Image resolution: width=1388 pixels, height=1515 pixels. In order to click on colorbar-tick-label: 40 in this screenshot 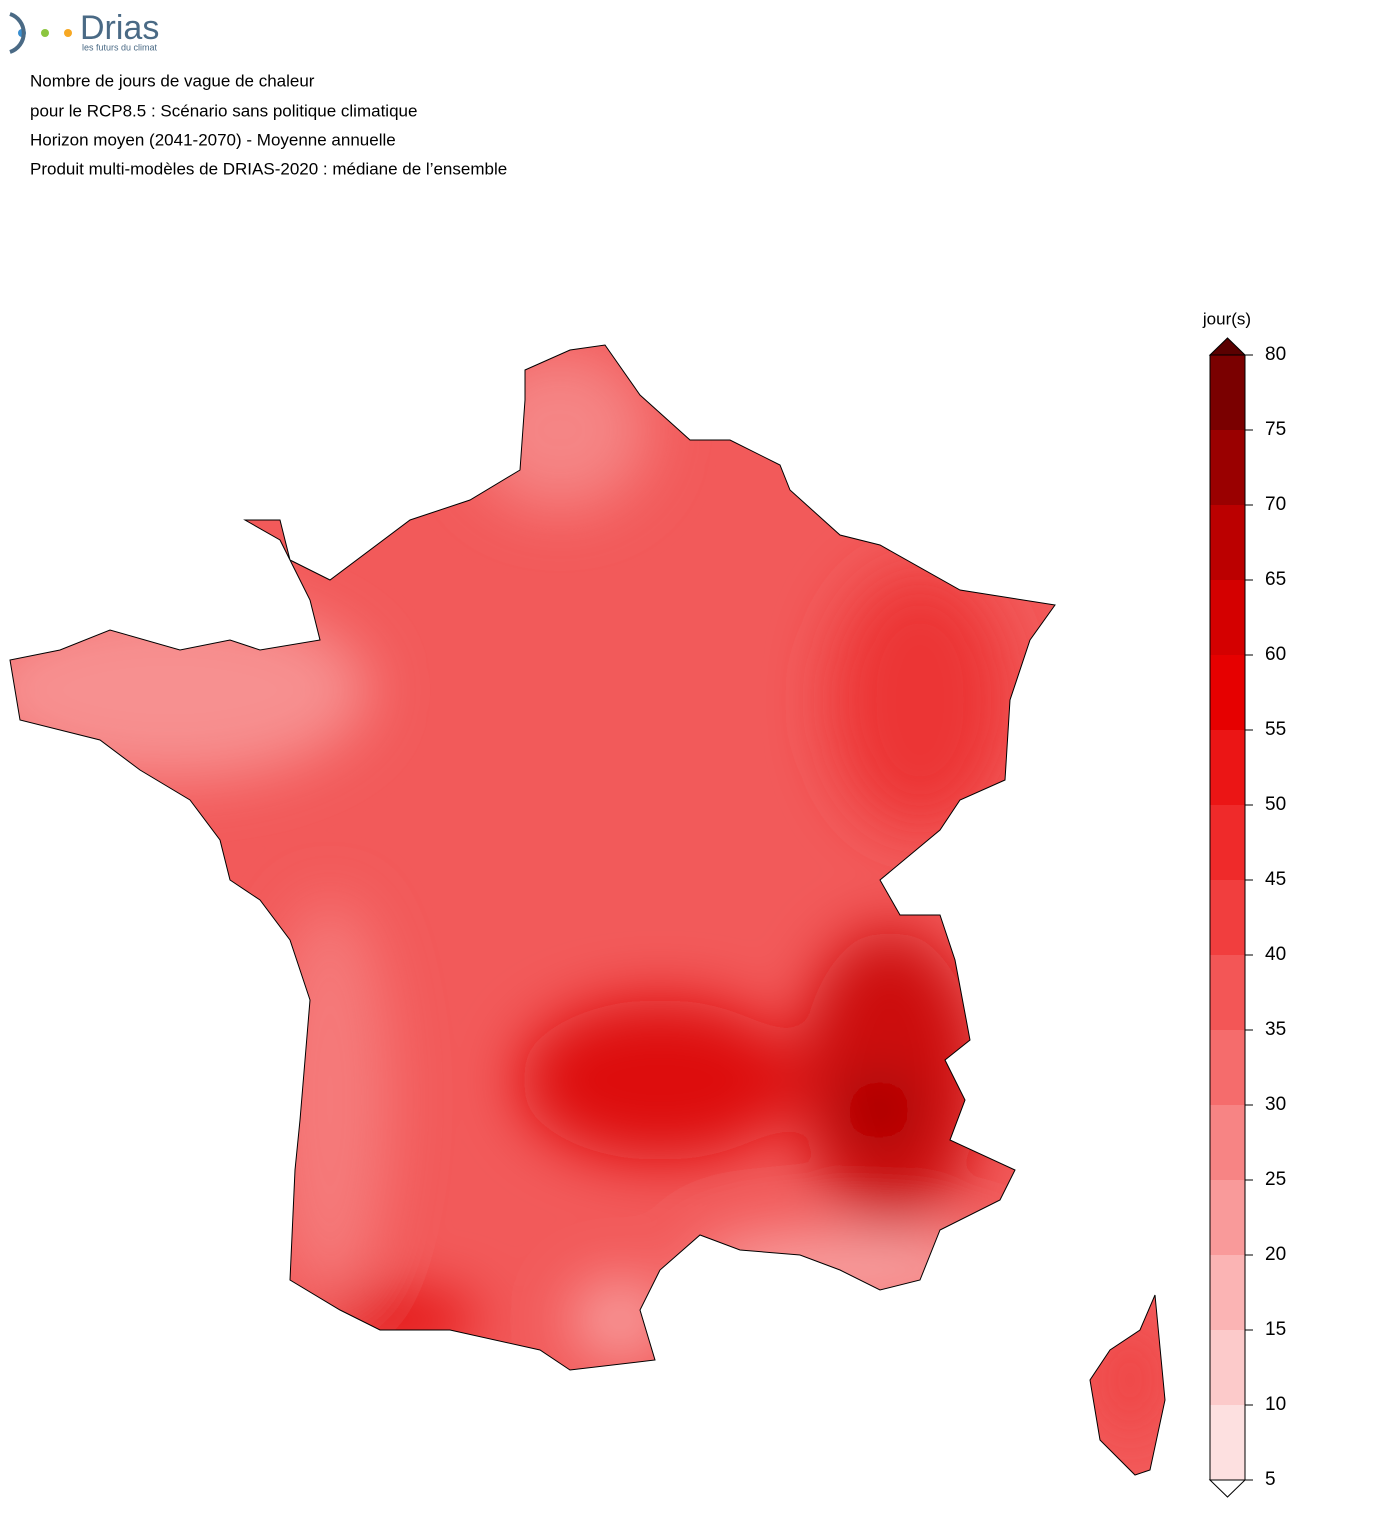, I will do `click(1275, 954)`.